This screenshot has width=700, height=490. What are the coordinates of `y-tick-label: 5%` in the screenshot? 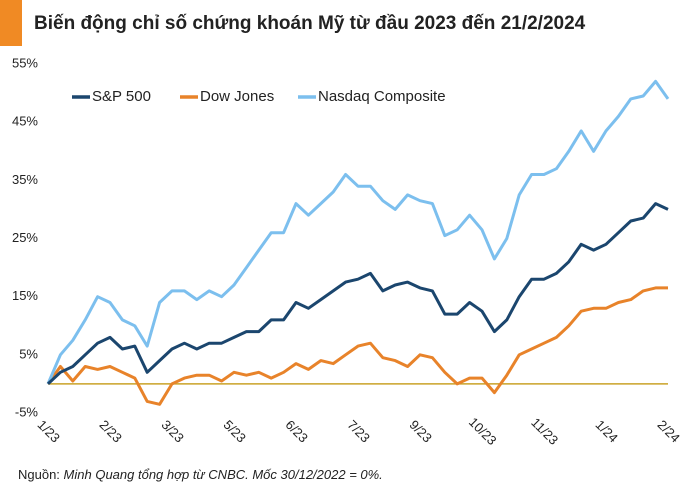 It's located at (28, 353).